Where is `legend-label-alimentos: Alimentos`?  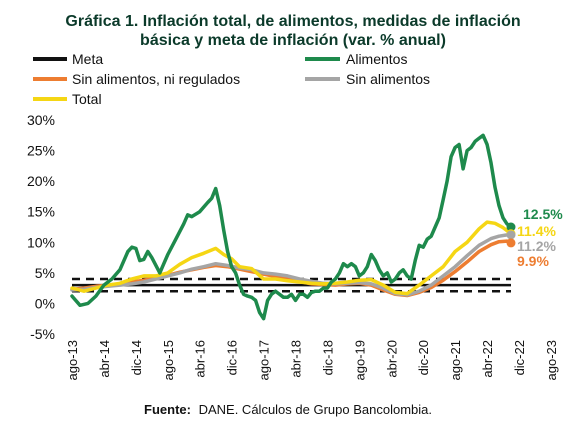 legend-label-alimentos: Alimentos is located at coordinates (376, 59).